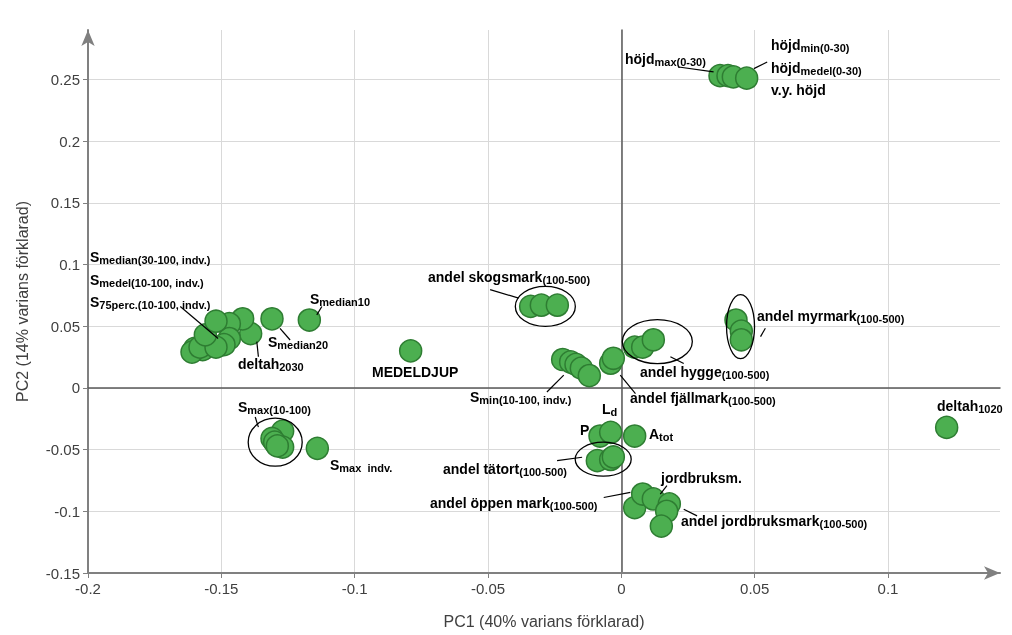  What do you see at coordinates (62, 450) in the screenshot?
I see `y-tick-label: -0.05` at bounding box center [62, 450].